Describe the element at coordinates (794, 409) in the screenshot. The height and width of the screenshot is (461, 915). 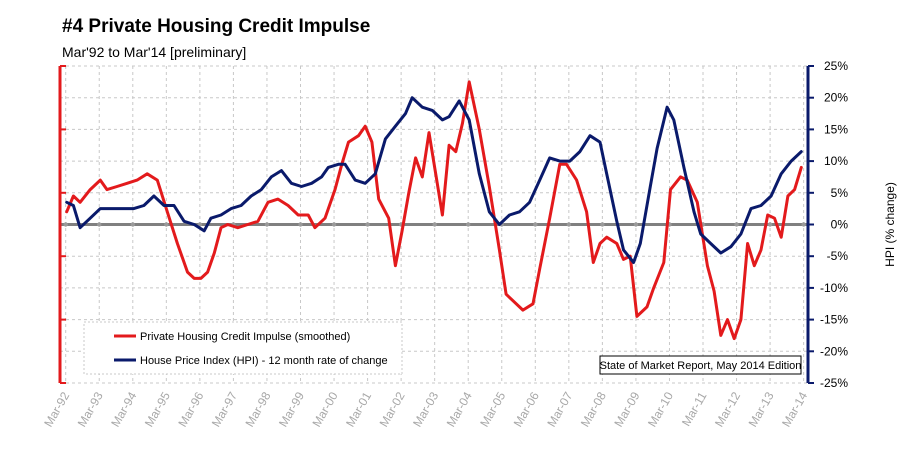
I see `x-tick-label: Mar-14` at that location.